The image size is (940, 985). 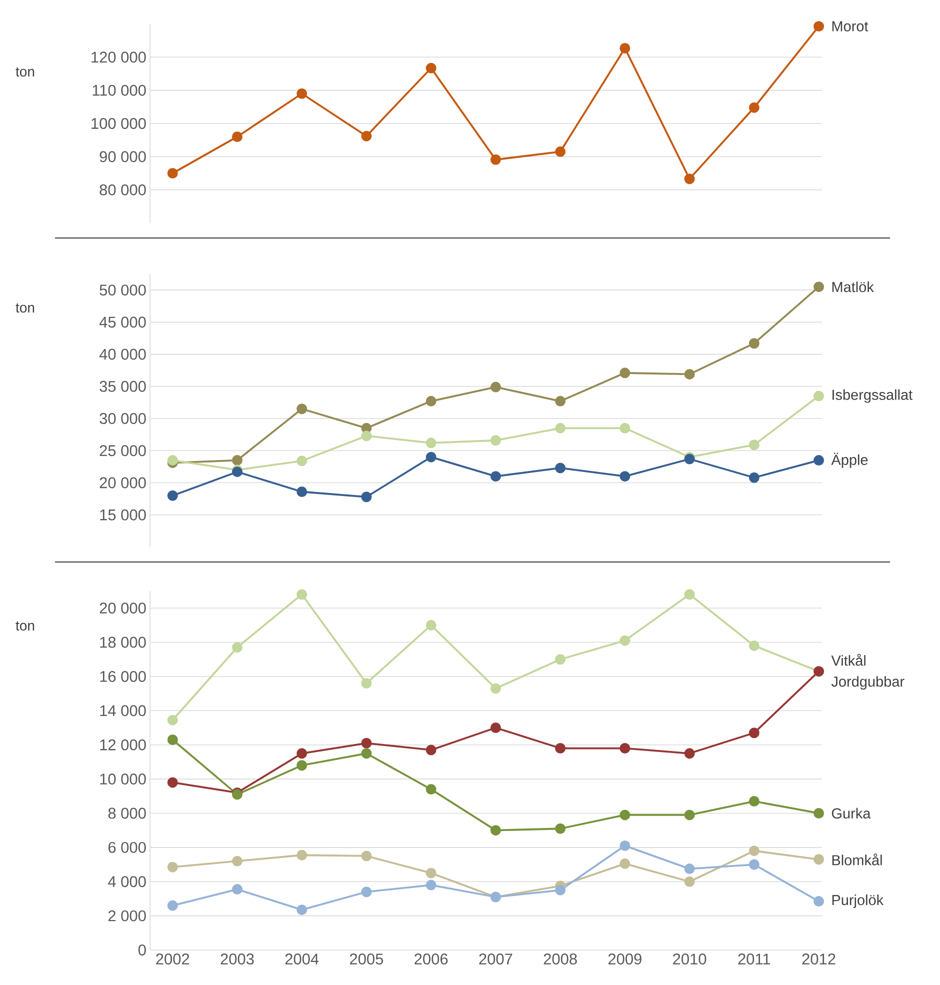 What do you see at coordinates (123, 386) in the screenshot?
I see `y-tick-label: 35 000` at bounding box center [123, 386].